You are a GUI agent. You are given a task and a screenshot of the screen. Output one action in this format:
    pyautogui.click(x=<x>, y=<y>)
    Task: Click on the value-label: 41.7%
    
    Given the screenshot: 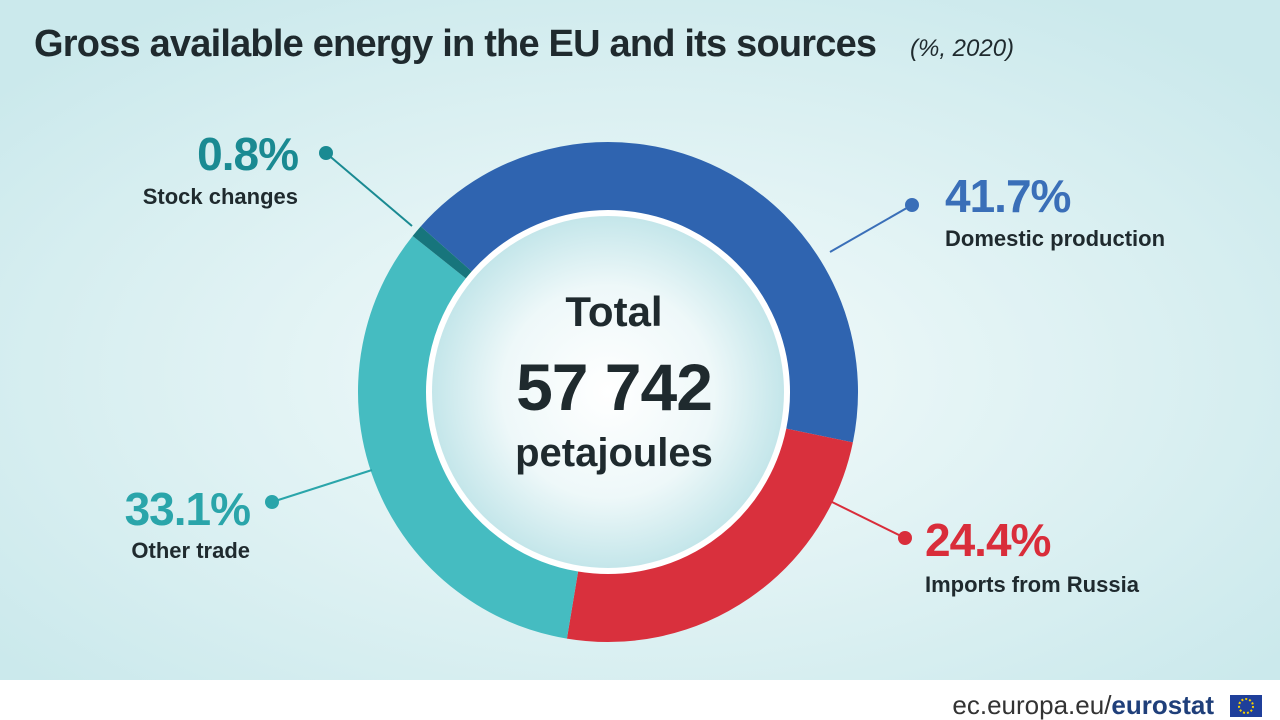 What is the action you would take?
    pyautogui.click(x=1008, y=196)
    